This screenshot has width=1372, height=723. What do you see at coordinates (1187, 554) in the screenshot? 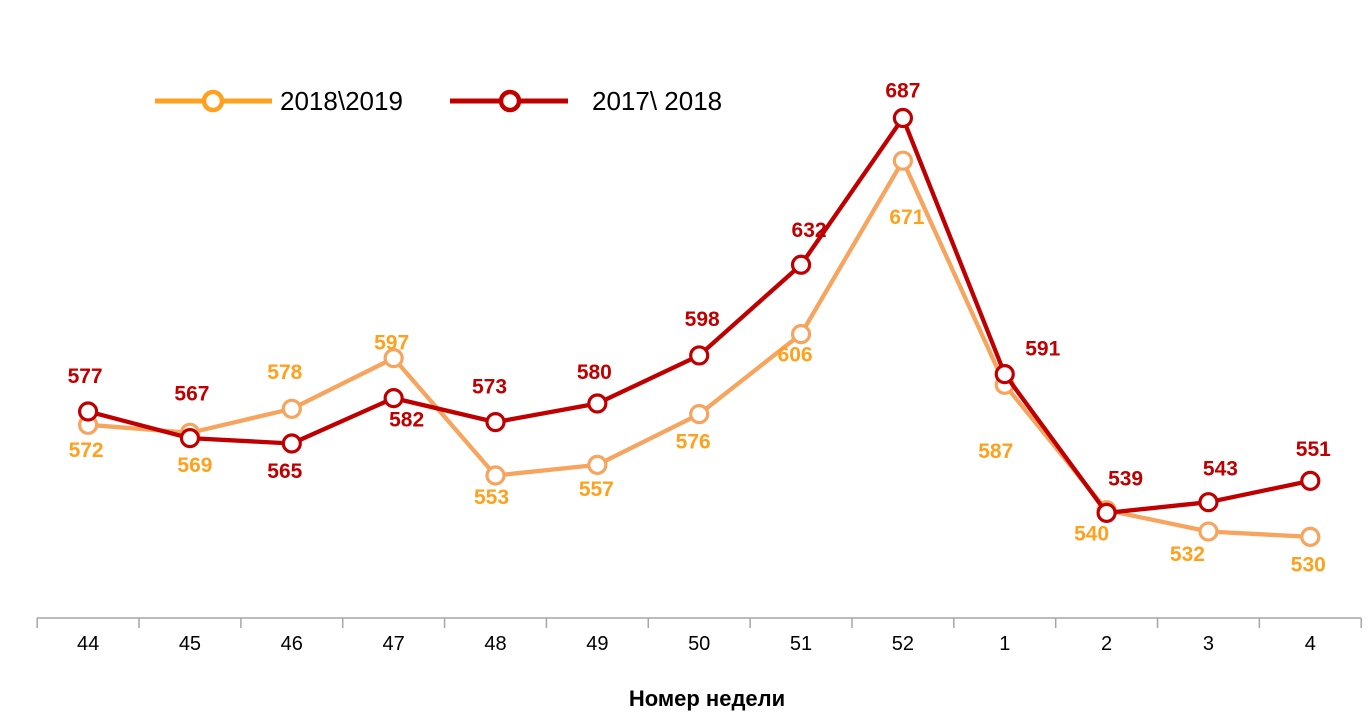
I see `data-point-label: 532` at bounding box center [1187, 554].